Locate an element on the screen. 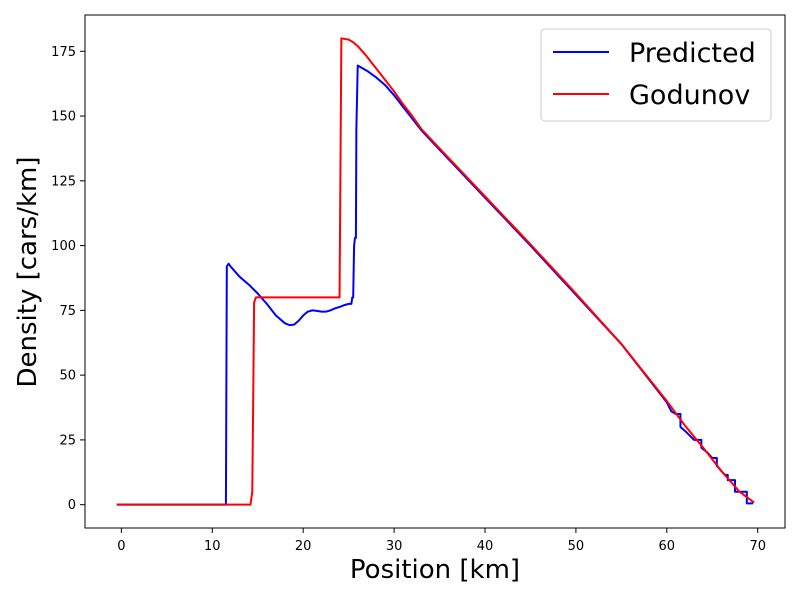 This screenshot has height=600, width=800. legend-label-godunov: Godunov is located at coordinates (689, 95).